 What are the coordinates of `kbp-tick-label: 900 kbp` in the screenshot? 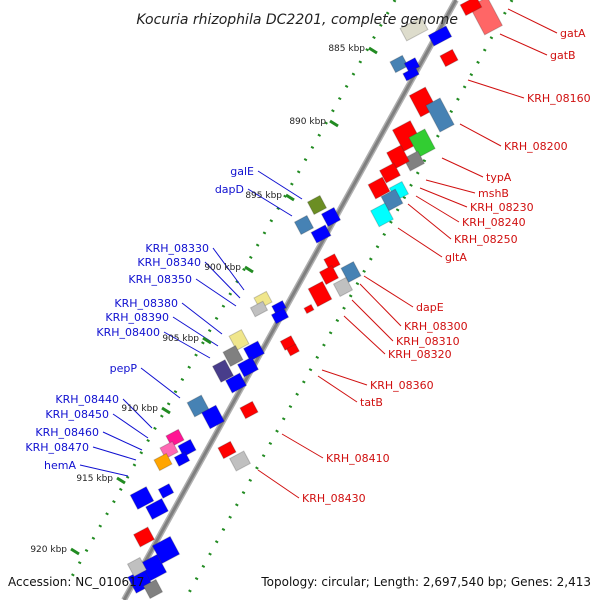 It's located at (222, 268).